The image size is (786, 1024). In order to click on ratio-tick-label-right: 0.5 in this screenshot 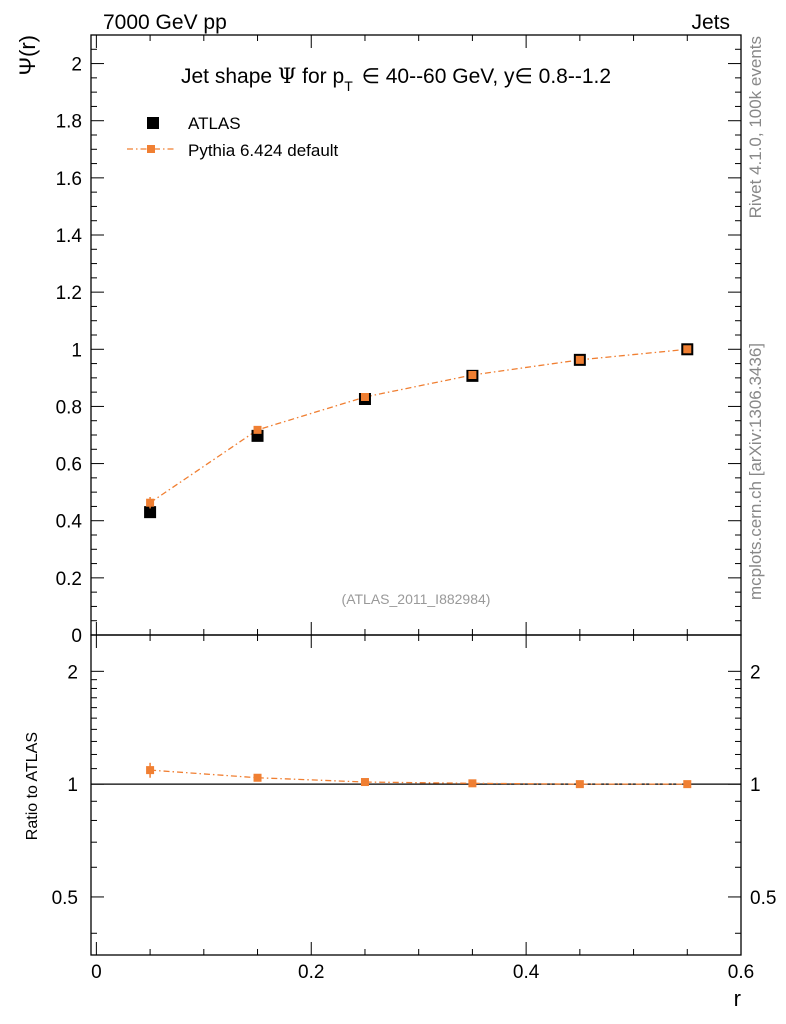, I will do `click(763, 898)`.